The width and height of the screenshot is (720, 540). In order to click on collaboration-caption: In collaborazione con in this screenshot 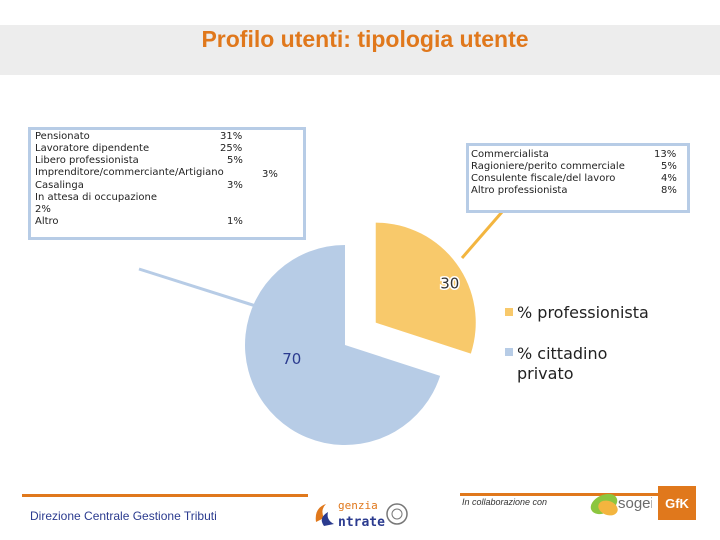, I will do `click(505, 502)`.